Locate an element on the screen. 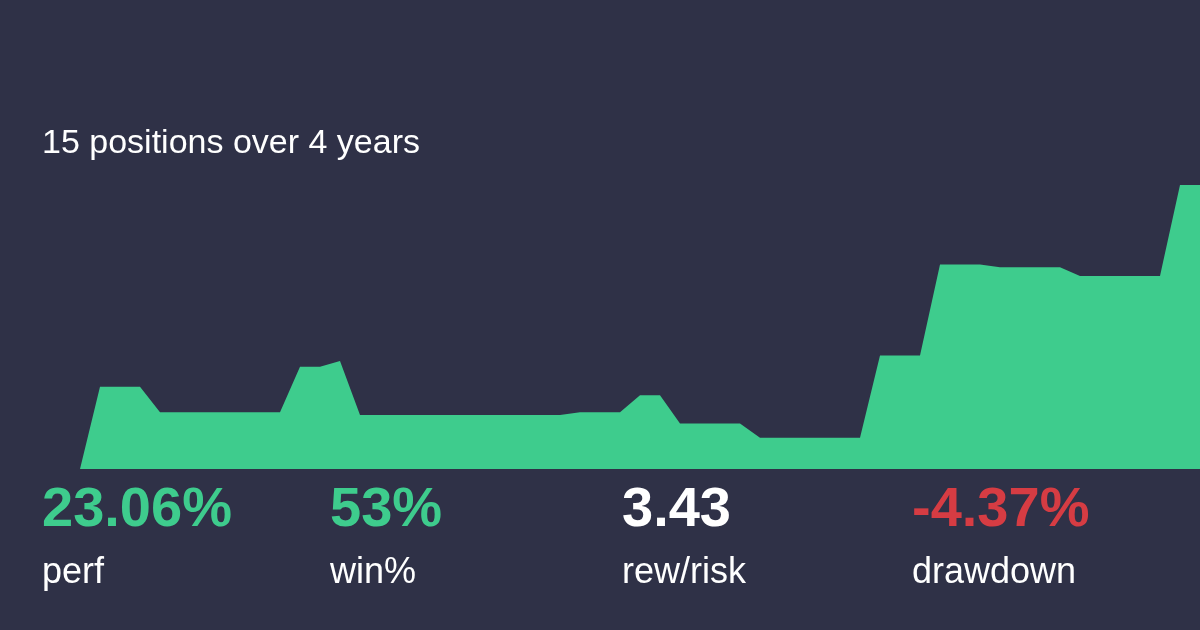 This screenshot has height=630, width=1200. text: perf is located at coordinates (74, 570).